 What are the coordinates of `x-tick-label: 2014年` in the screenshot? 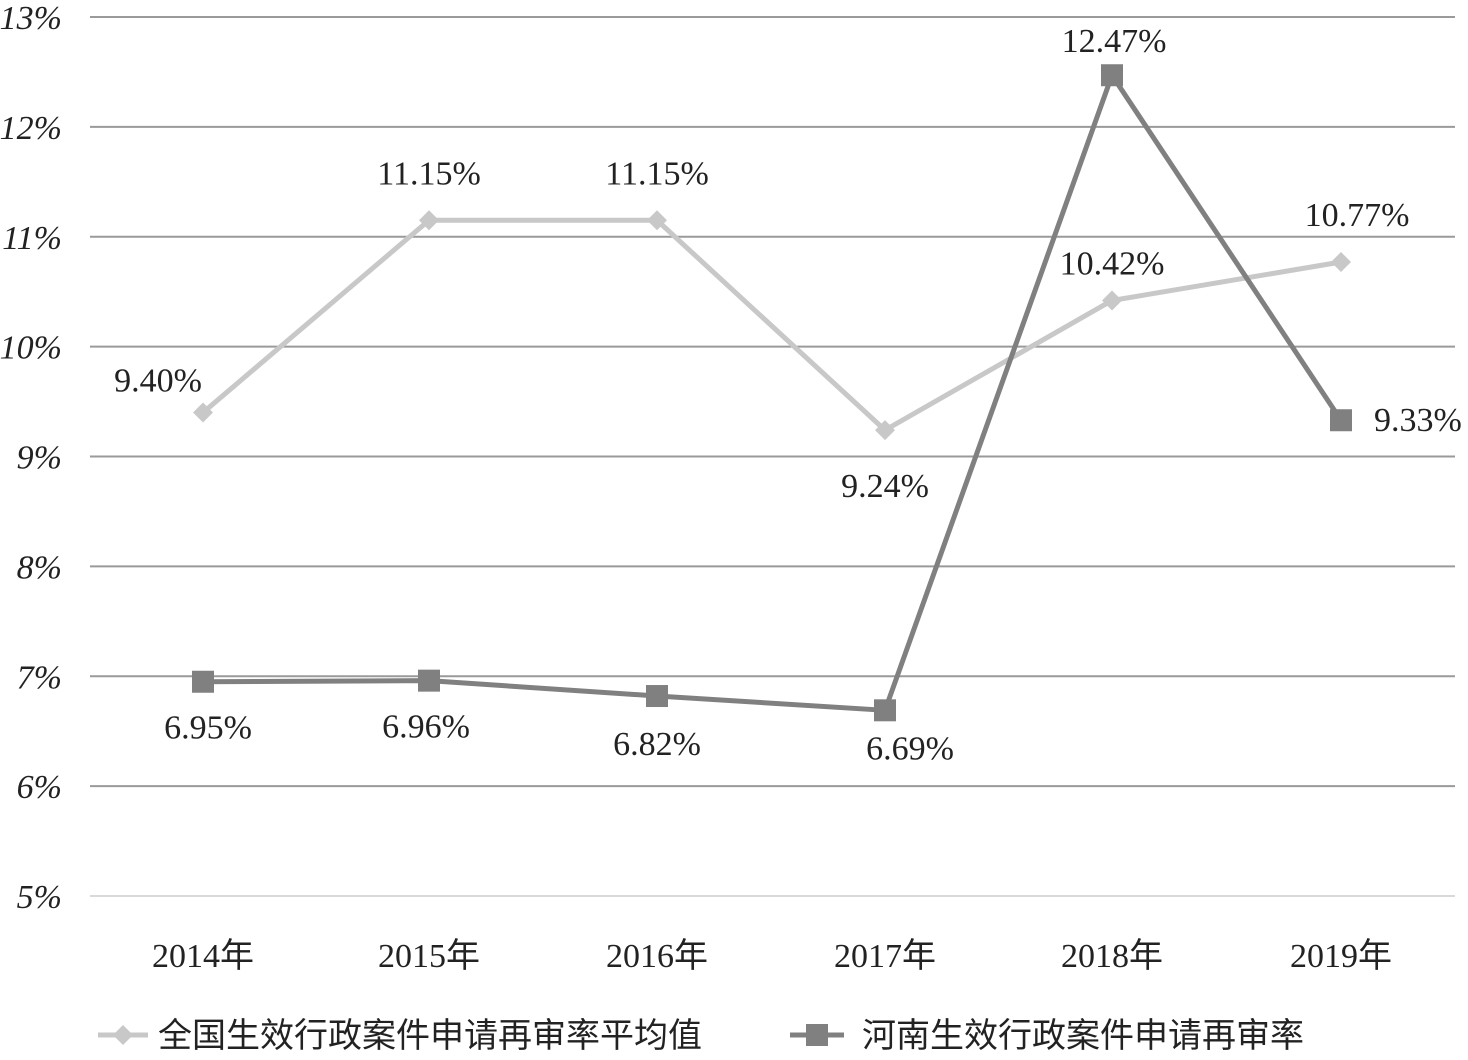 It's located at (203, 956).